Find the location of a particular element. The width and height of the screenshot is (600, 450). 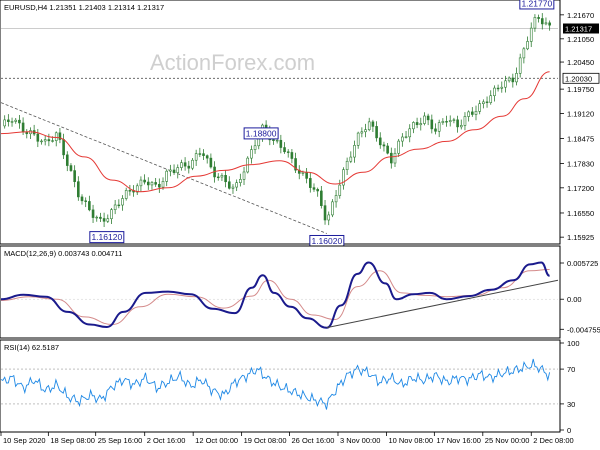

macd-axis-tick-label: 0.00 is located at coordinates (574, 299).